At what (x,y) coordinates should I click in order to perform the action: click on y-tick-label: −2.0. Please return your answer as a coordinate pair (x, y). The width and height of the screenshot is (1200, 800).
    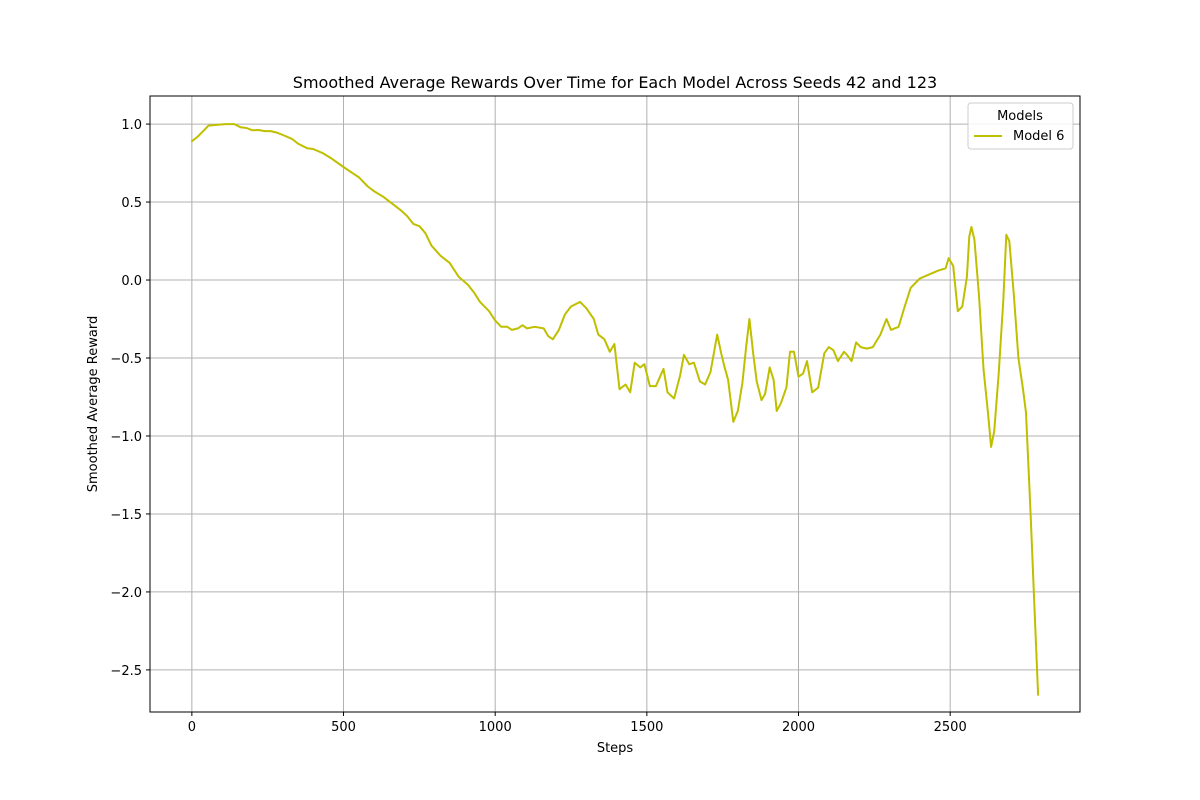
    Looking at the image, I should click on (126, 593).